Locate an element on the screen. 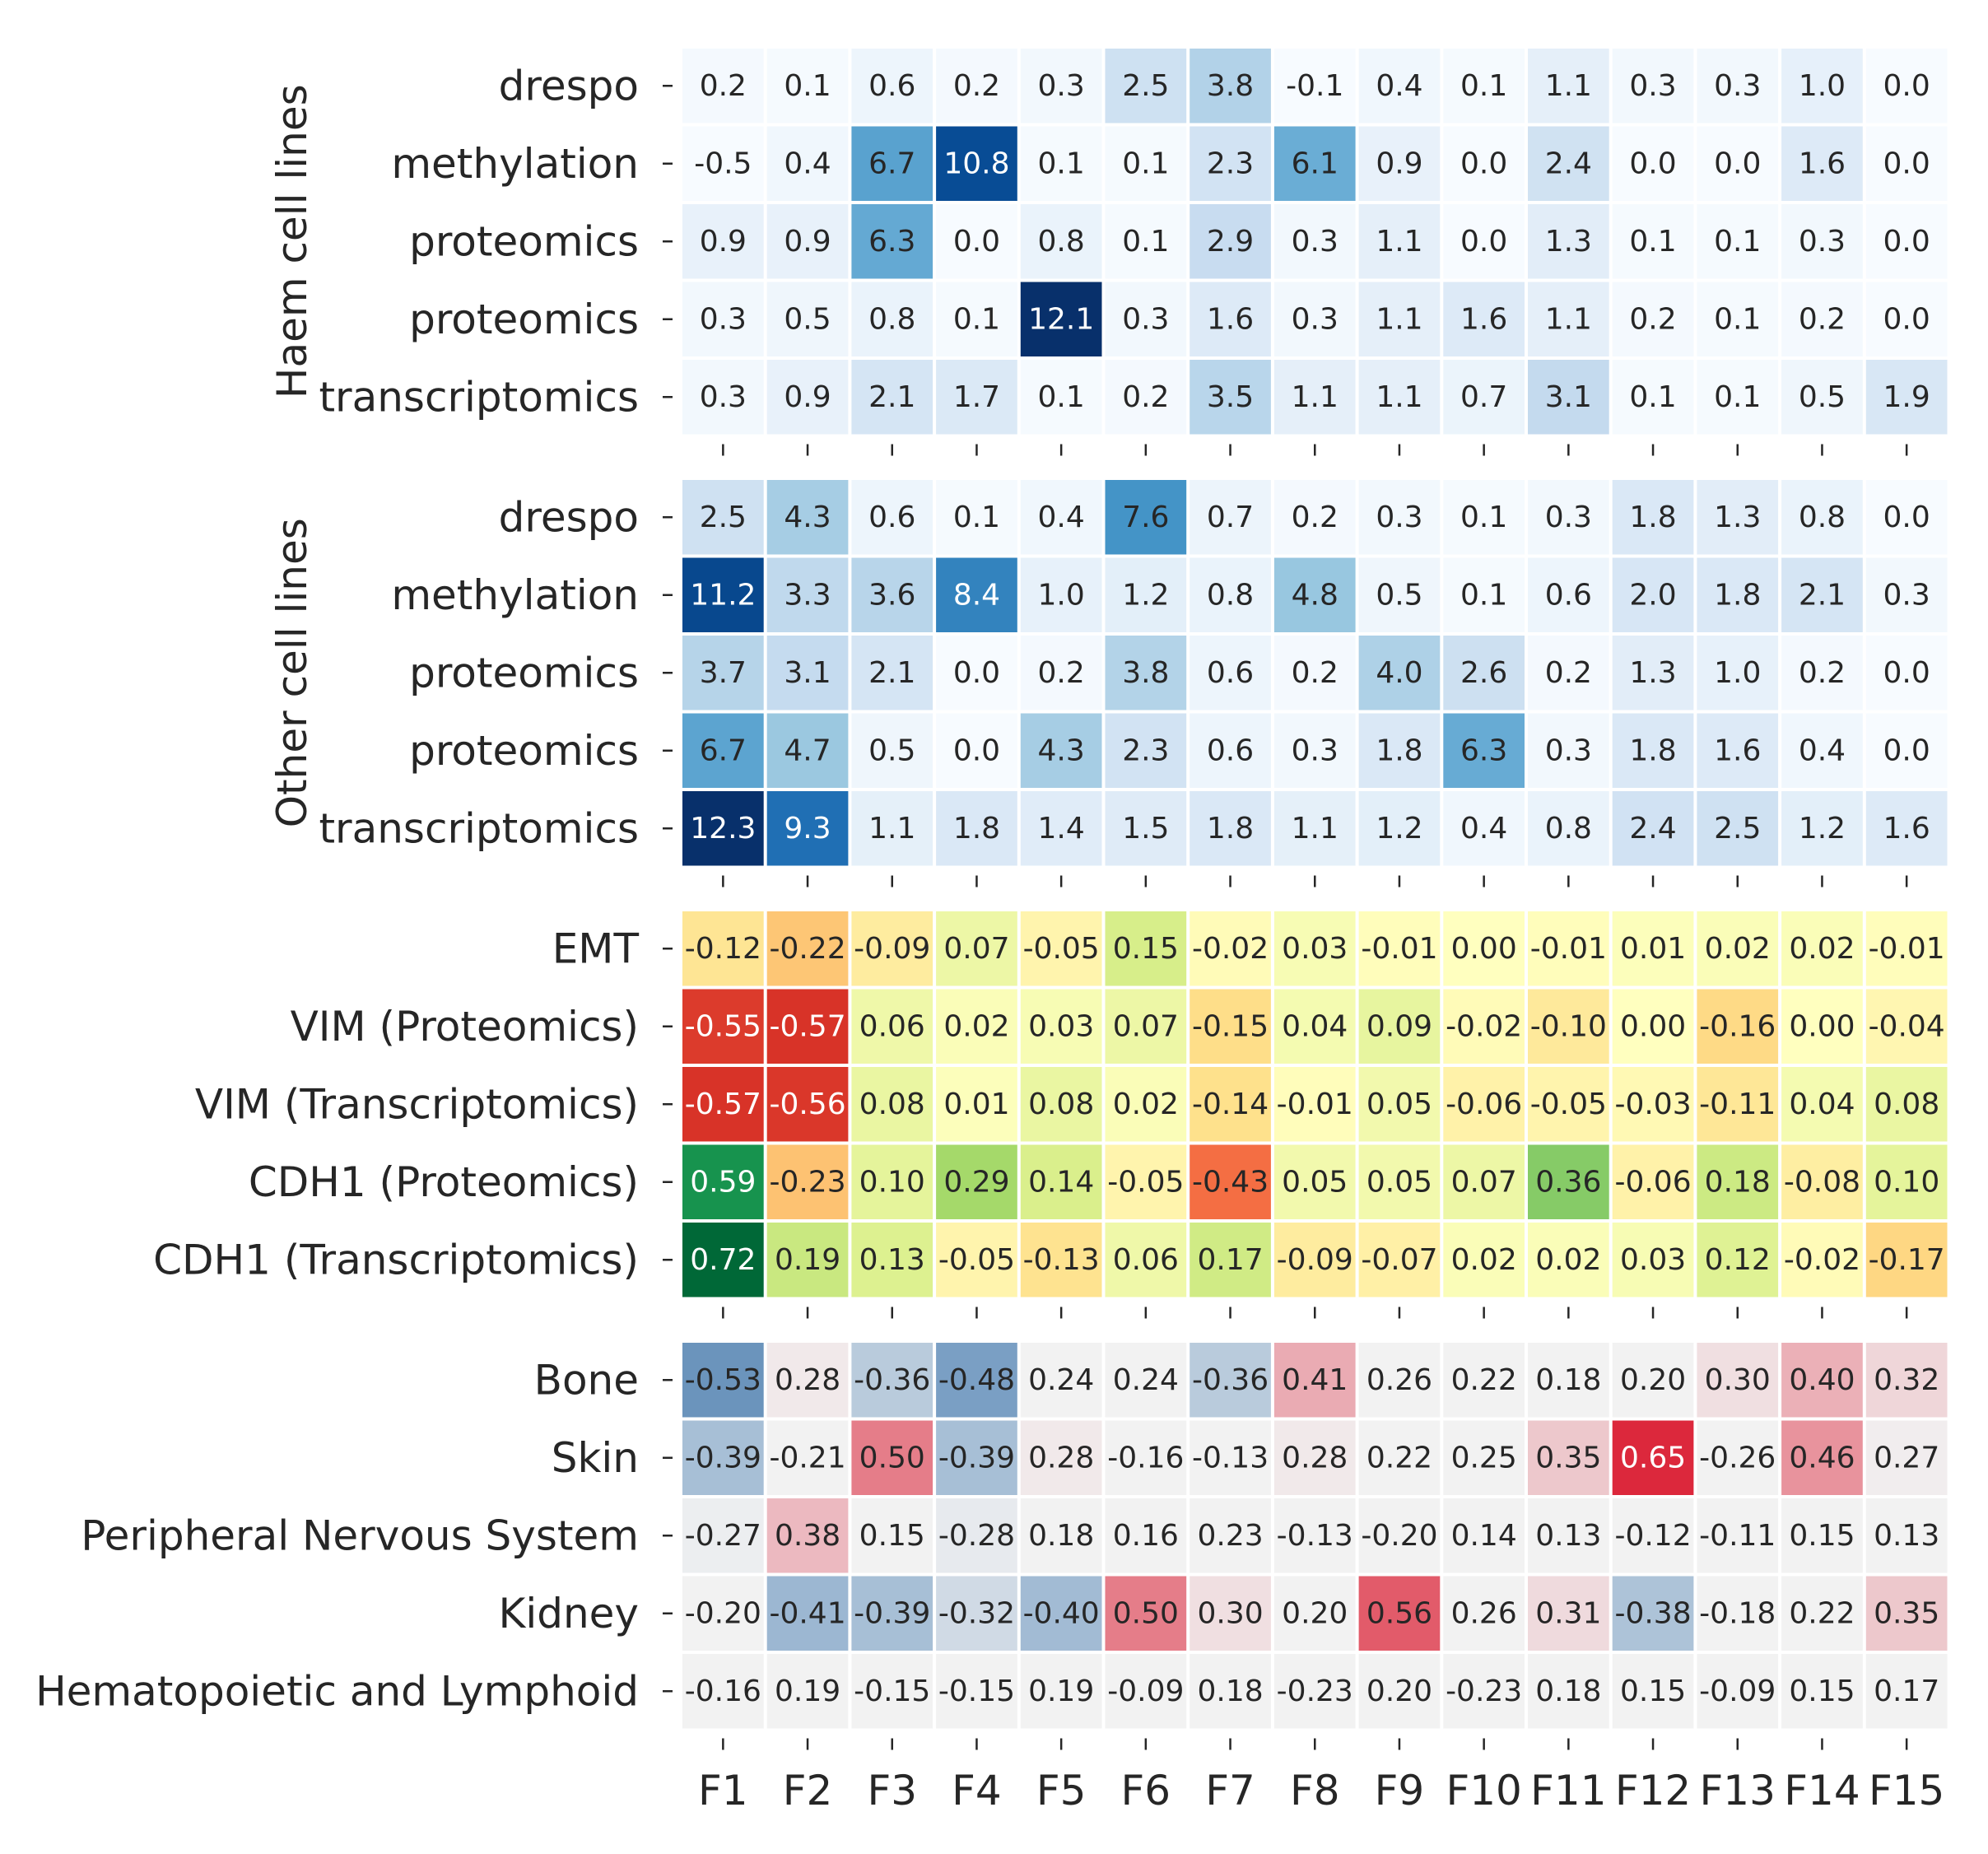 The image size is (1988, 1854). cell-value: 0.65 is located at coordinates (1653, 1457).